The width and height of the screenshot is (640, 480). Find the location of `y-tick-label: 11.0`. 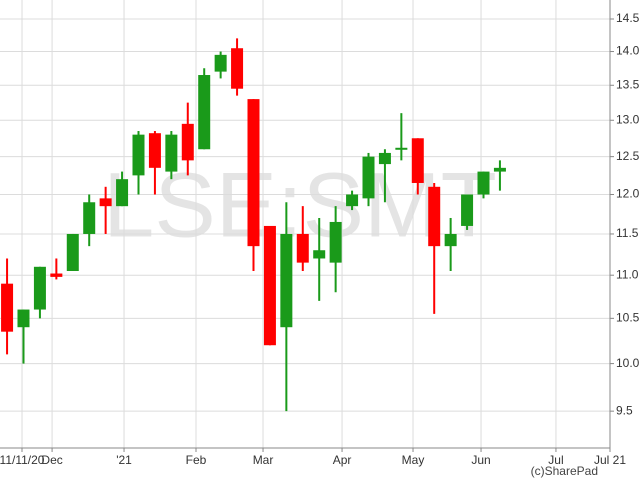

y-tick-label: 11.0 is located at coordinates (627, 274).